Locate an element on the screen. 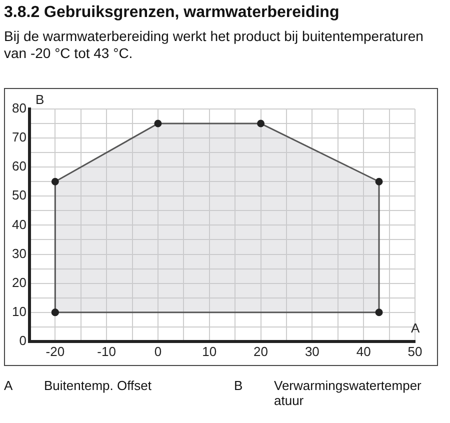  y-tick-label: 60 is located at coordinates (19, 166).